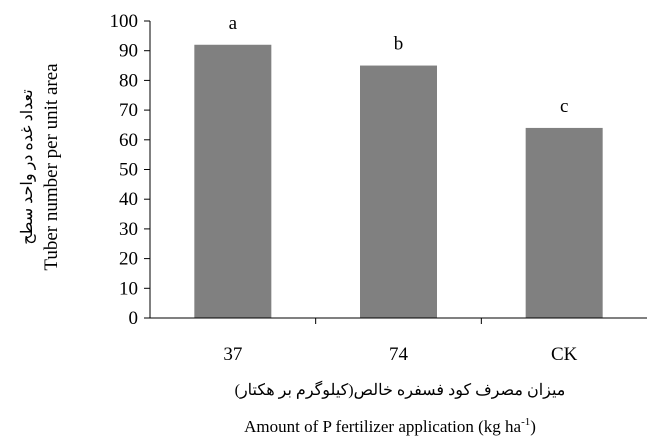 The width and height of the screenshot is (647, 439). Describe the element at coordinates (233, 23) in the screenshot. I see `significance-letter-37: a` at that location.